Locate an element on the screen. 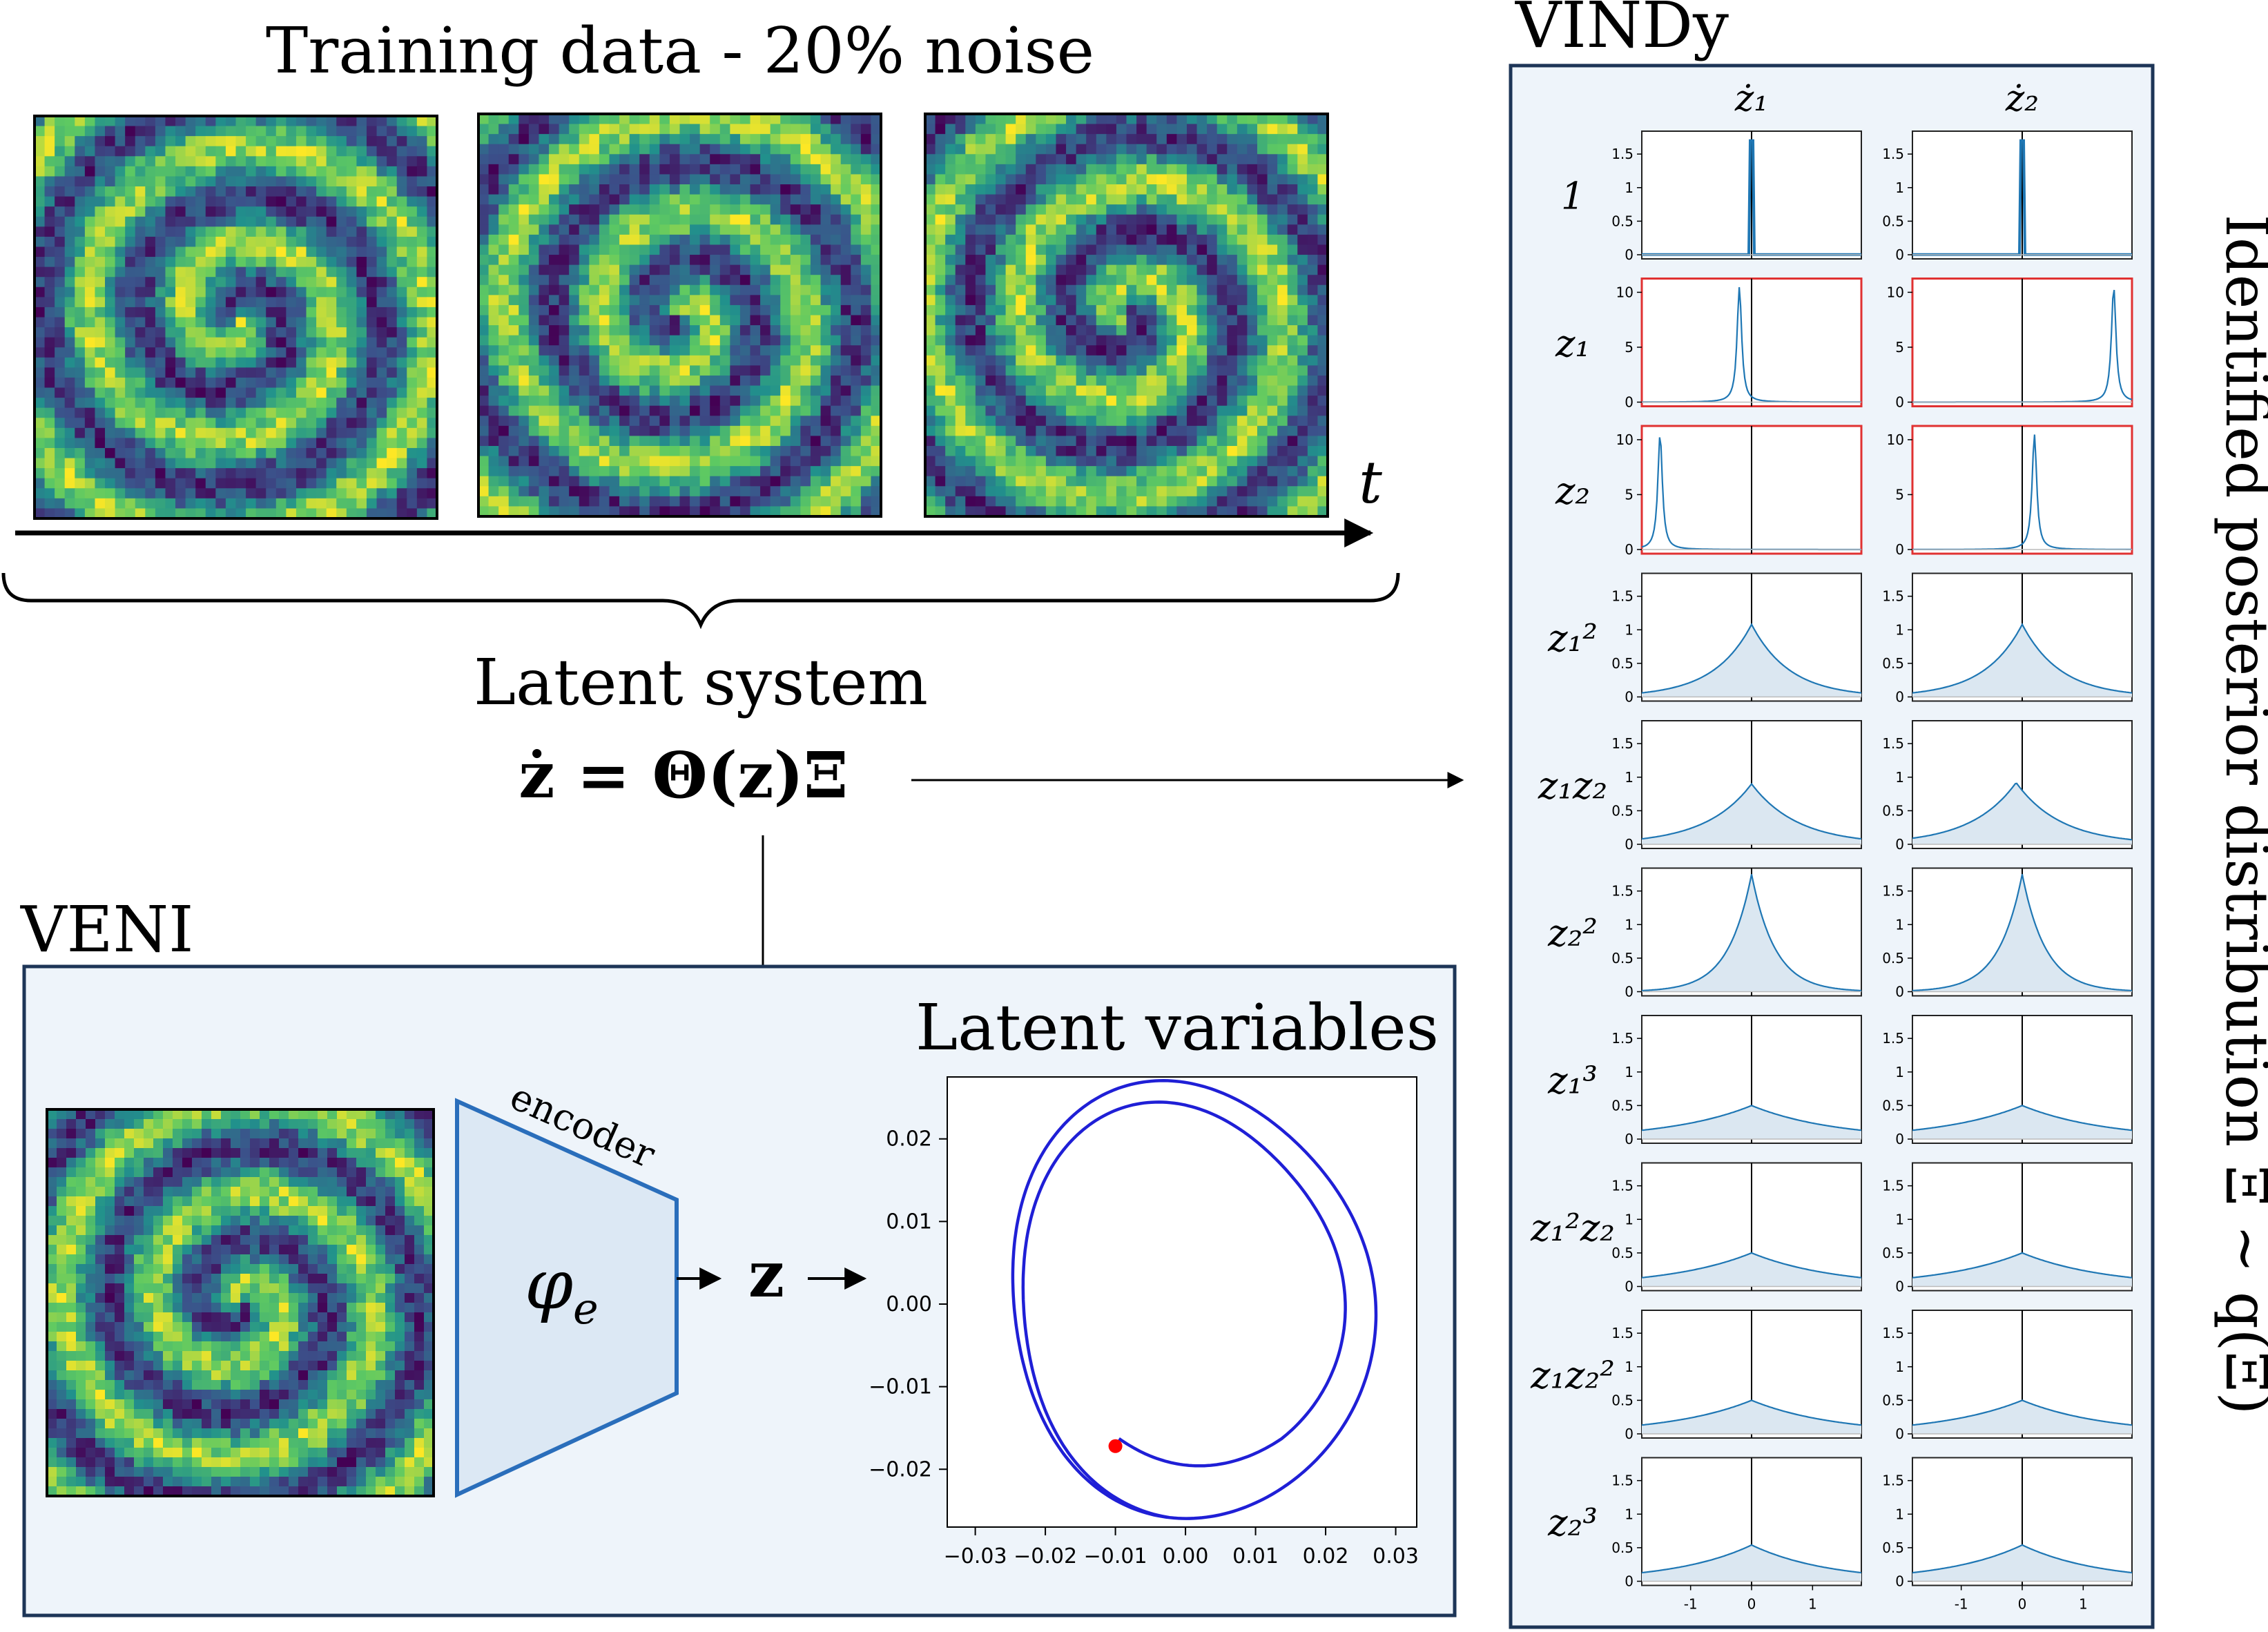  x-tick-label: 0 is located at coordinates (1751, 1604).